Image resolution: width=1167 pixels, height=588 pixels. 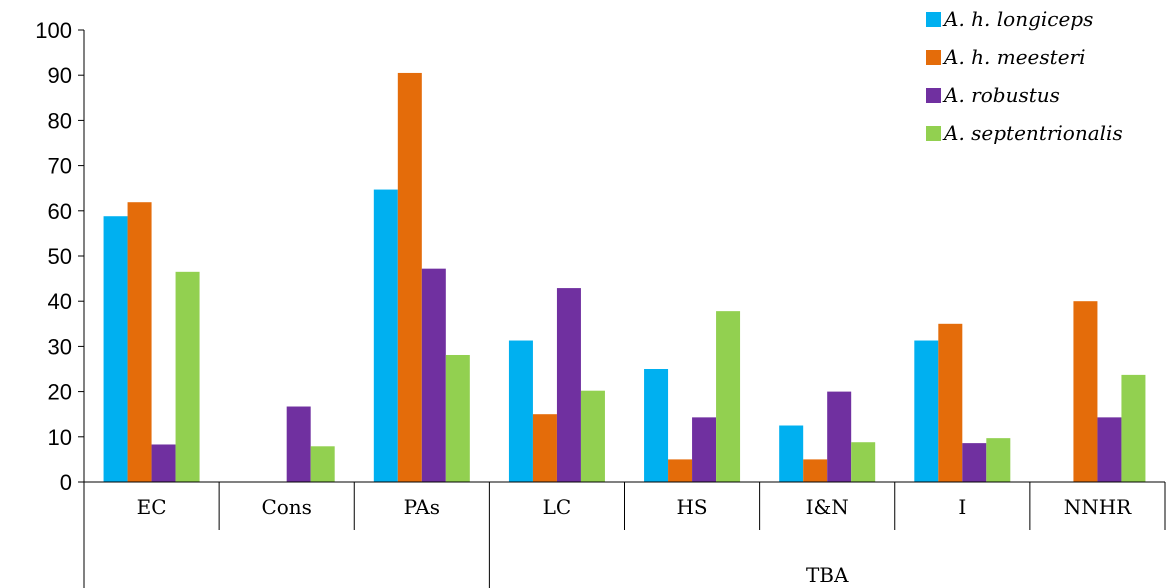 I want to click on legend-label: A. robustus, so click(x=1001, y=95).